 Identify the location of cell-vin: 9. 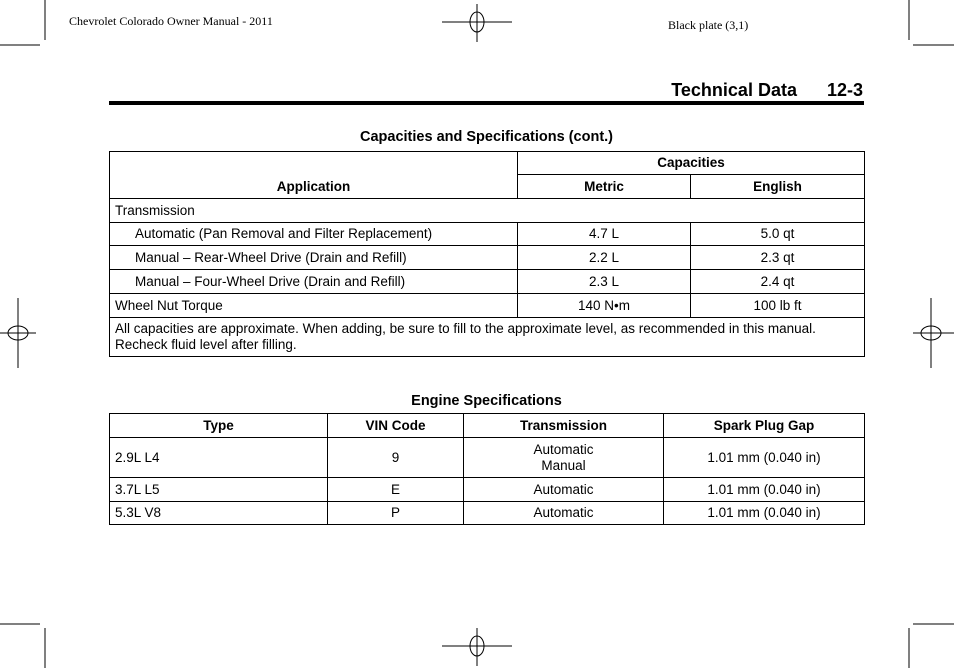
(395, 457).